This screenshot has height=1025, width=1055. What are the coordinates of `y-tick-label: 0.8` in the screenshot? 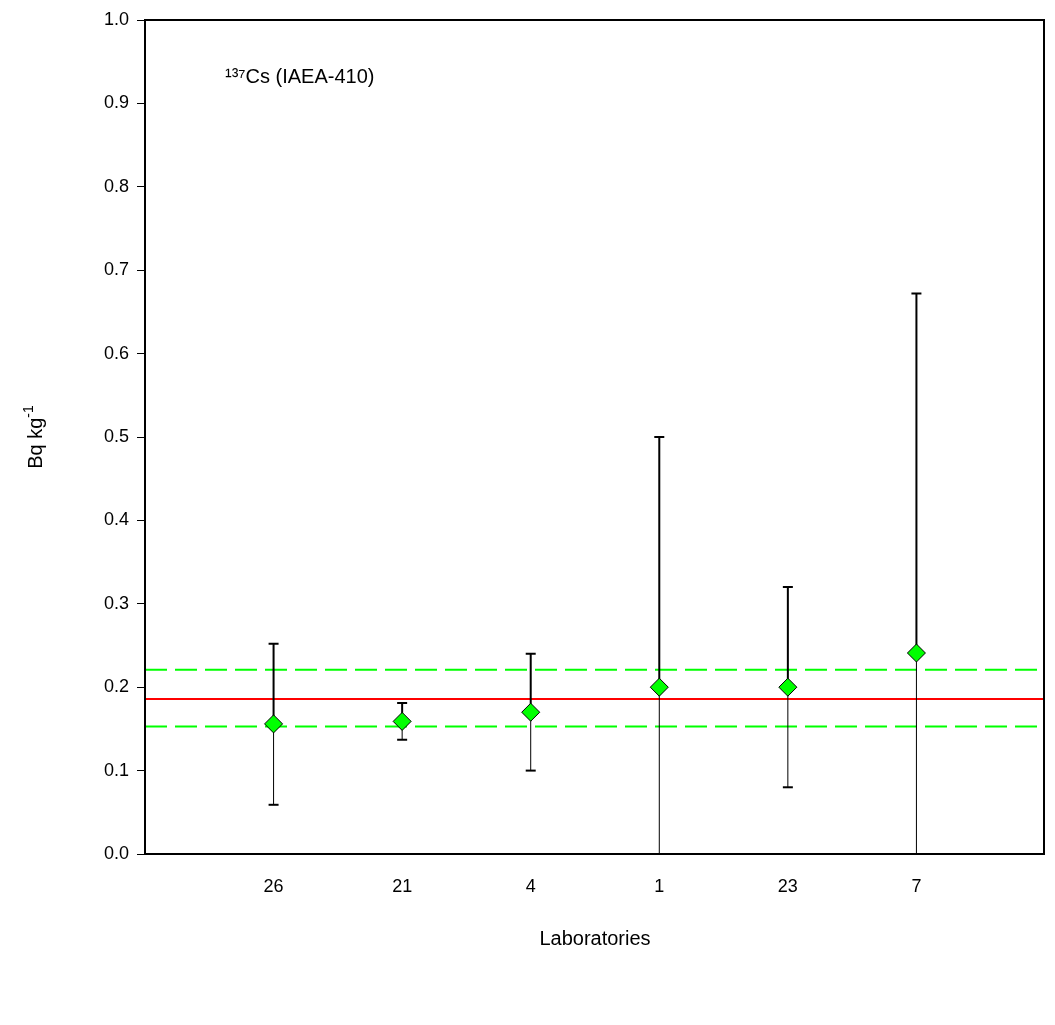 It's located at (116, 185).